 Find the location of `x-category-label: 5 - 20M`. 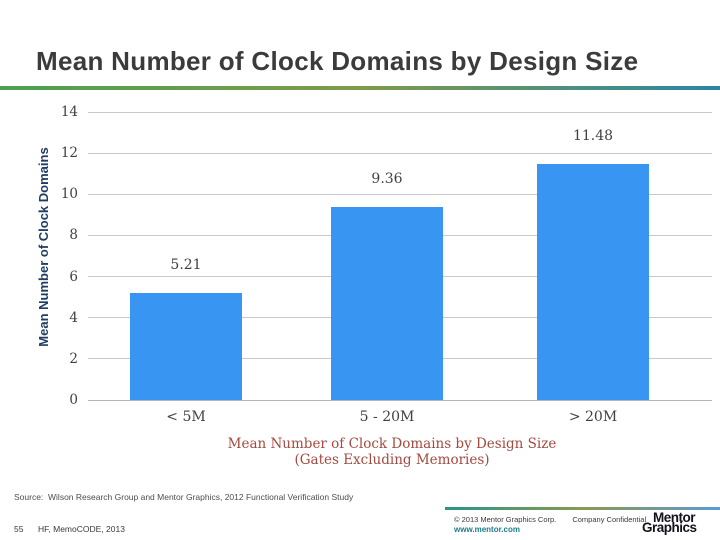

x-category-label: 5 - 20M is located at coordinates (387, 417).